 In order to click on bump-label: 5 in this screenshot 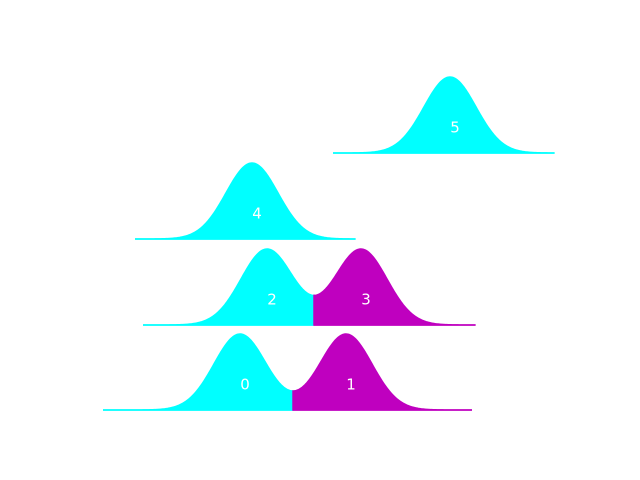, I will do `click(455, 128)`.